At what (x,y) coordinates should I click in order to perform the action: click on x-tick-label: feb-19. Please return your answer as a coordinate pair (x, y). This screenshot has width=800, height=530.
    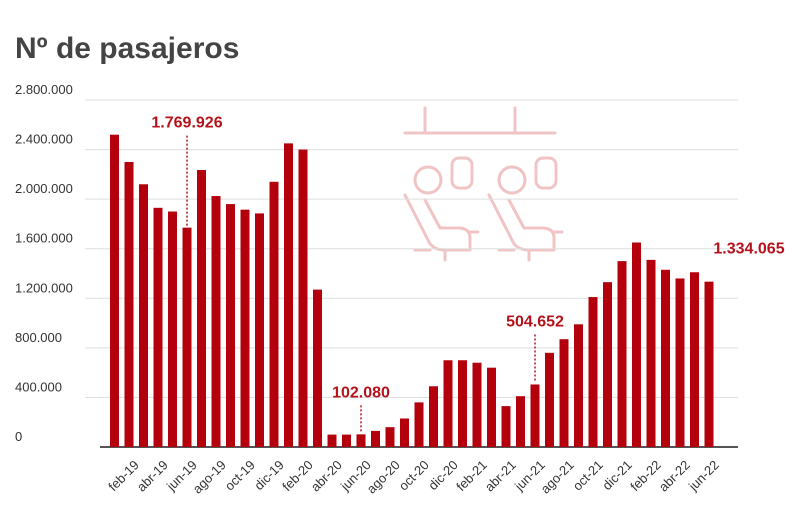
    Looking at the image, I should click on (123, 475).